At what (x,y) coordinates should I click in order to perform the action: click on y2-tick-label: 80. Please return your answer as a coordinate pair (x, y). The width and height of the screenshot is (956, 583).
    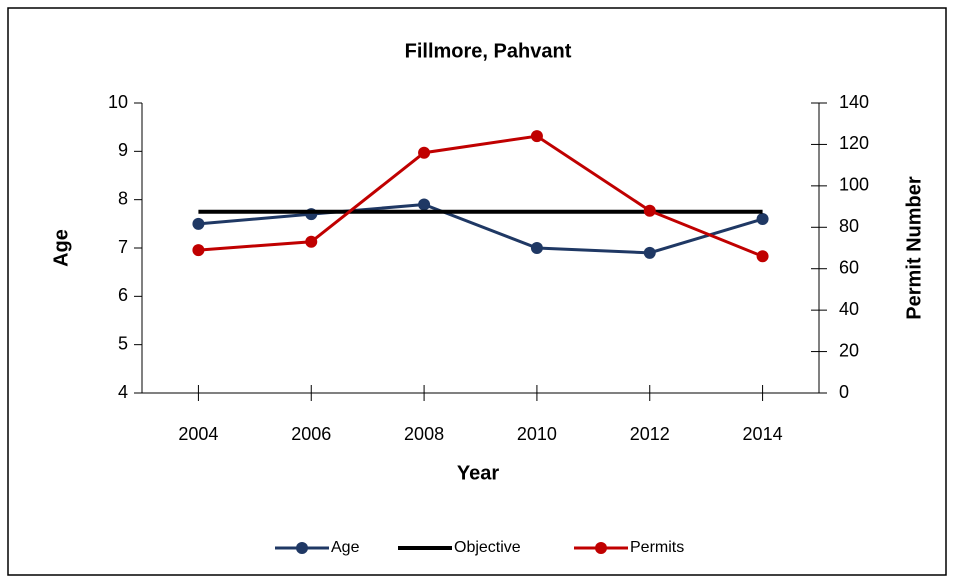
    Looking at the image, I should click on (849, 226).